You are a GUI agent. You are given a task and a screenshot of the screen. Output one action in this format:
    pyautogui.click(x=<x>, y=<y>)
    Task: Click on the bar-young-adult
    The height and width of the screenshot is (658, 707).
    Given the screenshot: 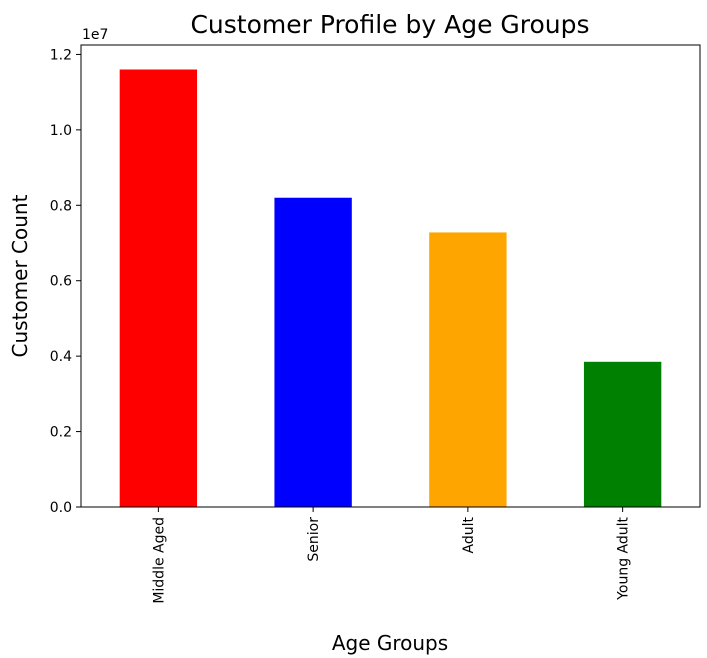 What is the action you would take?
    pyautogui.click(x=622, y=434)
    